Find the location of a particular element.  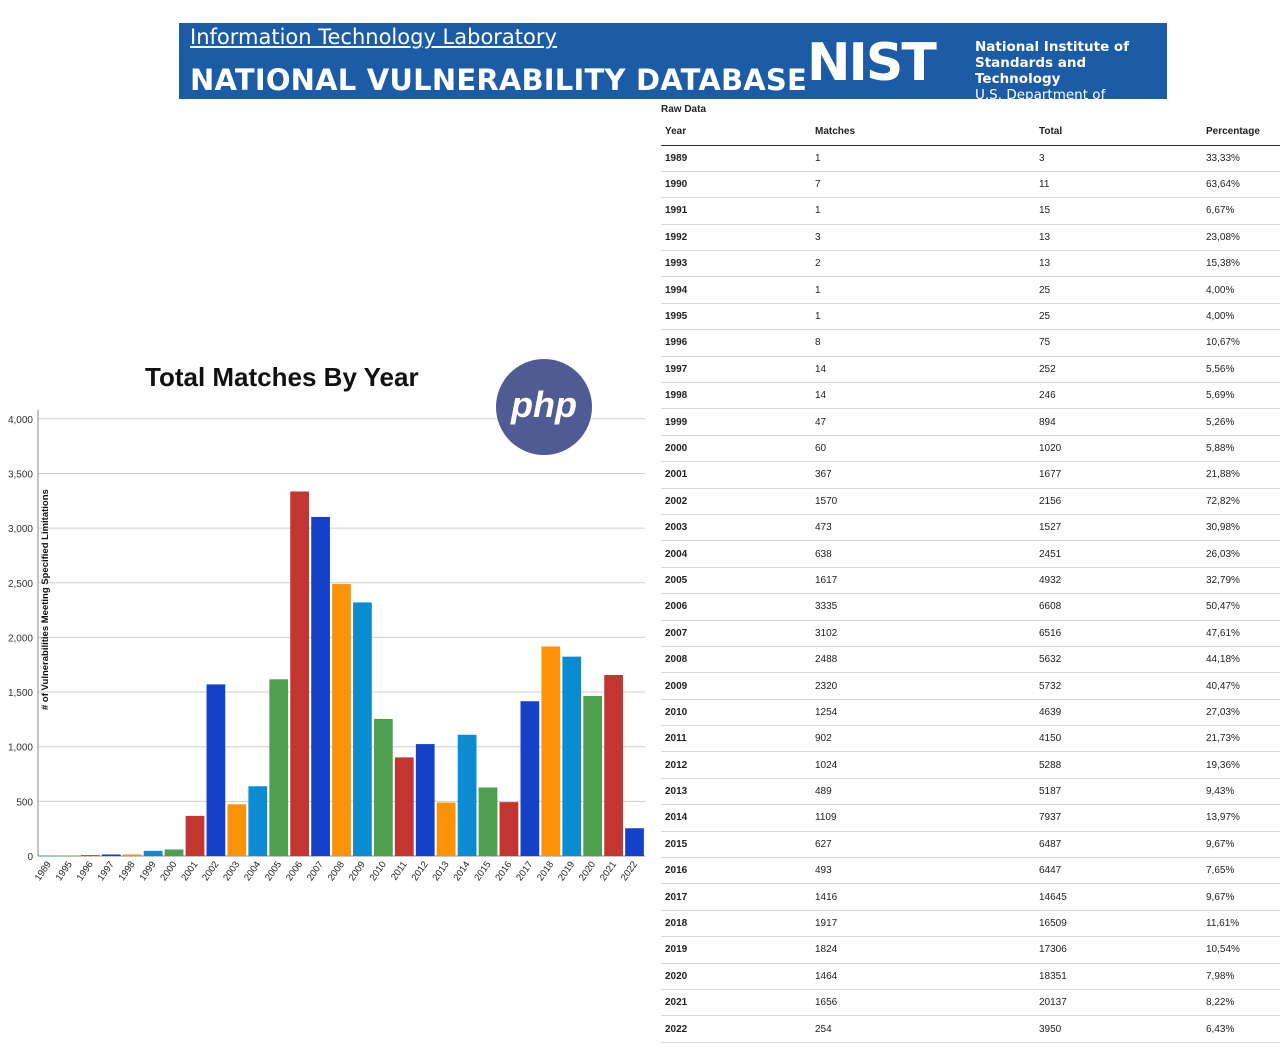

row-year: 1990 is located at coordinates (736, 185).